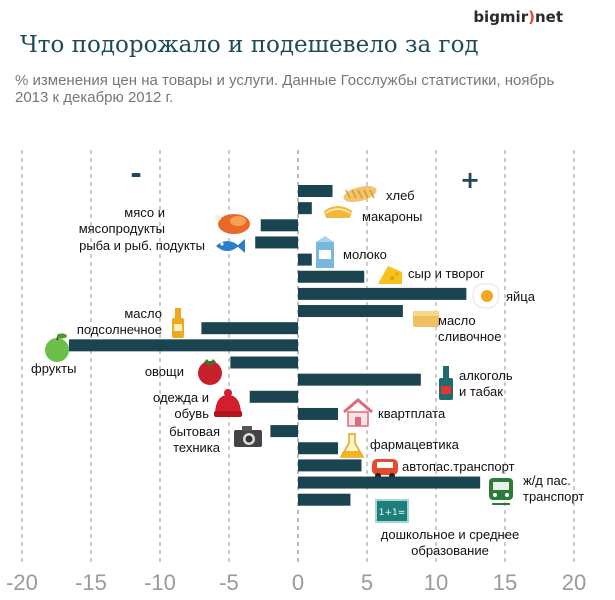 The width and height of the screenshot is (615, 600). I want to click on svg-text: 1+1=, so click(392, 513).